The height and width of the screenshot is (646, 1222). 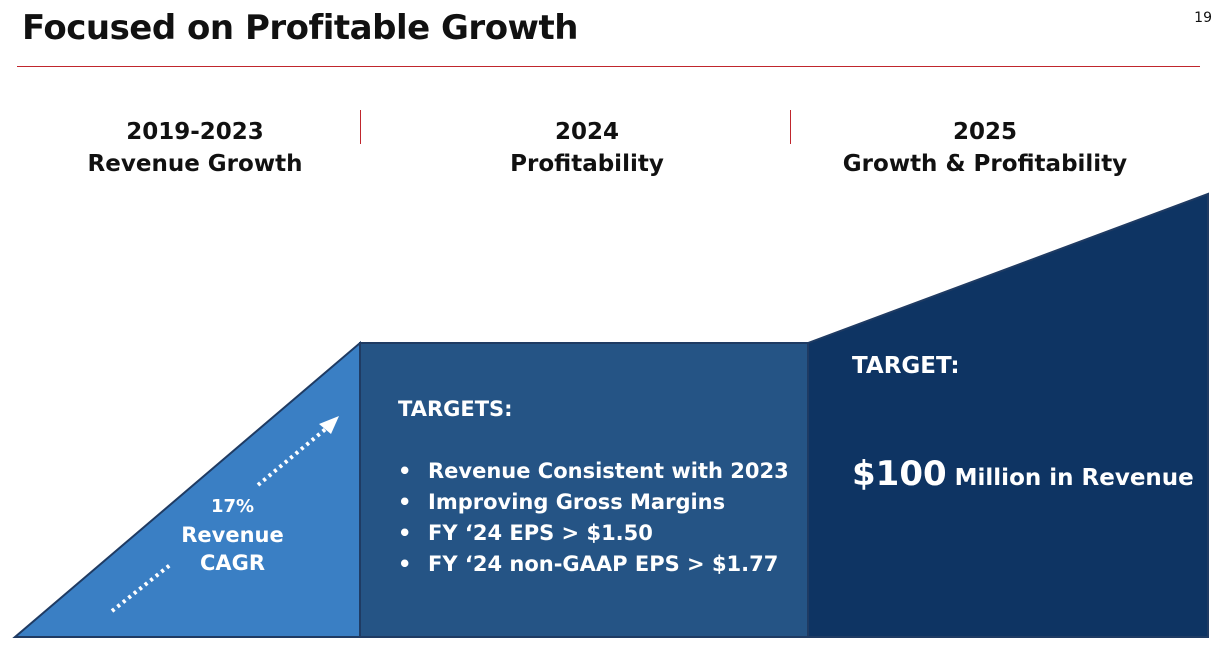 I want to click on growth-arrow-lower-segment, so click(x=141, y=588).